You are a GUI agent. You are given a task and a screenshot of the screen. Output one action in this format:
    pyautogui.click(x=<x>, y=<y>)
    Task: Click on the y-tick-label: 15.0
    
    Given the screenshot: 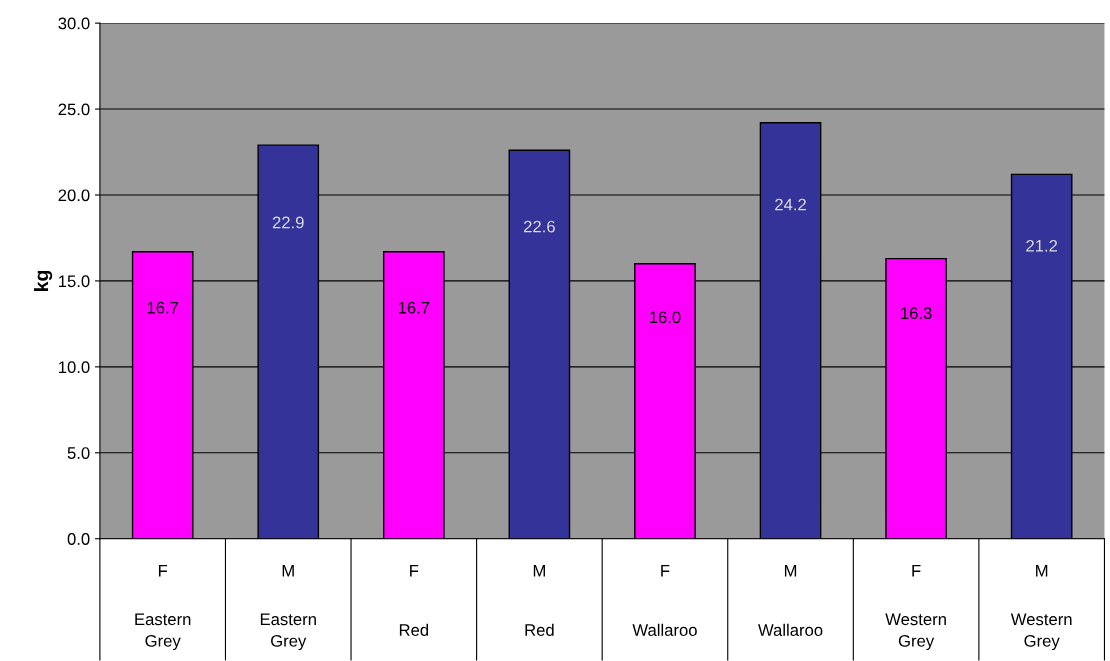 What is the action you would take?
    pyautogui.click(x=74, y=281)
    